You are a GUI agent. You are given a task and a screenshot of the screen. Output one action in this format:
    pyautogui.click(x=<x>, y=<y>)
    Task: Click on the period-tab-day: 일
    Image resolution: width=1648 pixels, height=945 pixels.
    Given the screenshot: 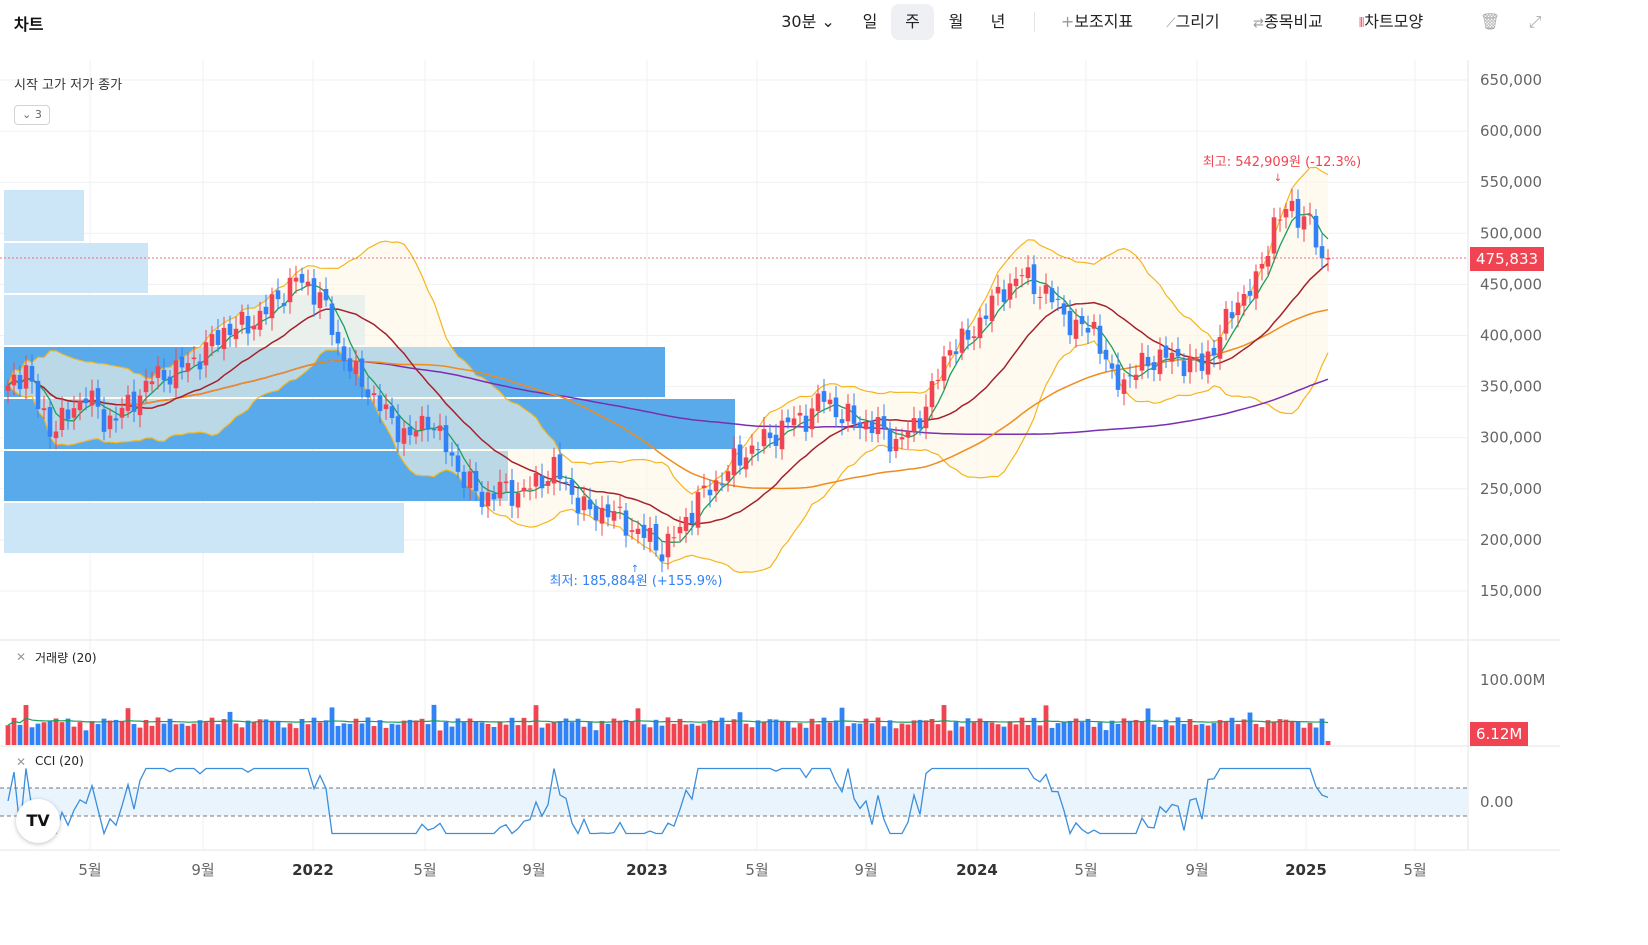 What is the action you would take?
    pyautogui.click(x=870, y=21)
    